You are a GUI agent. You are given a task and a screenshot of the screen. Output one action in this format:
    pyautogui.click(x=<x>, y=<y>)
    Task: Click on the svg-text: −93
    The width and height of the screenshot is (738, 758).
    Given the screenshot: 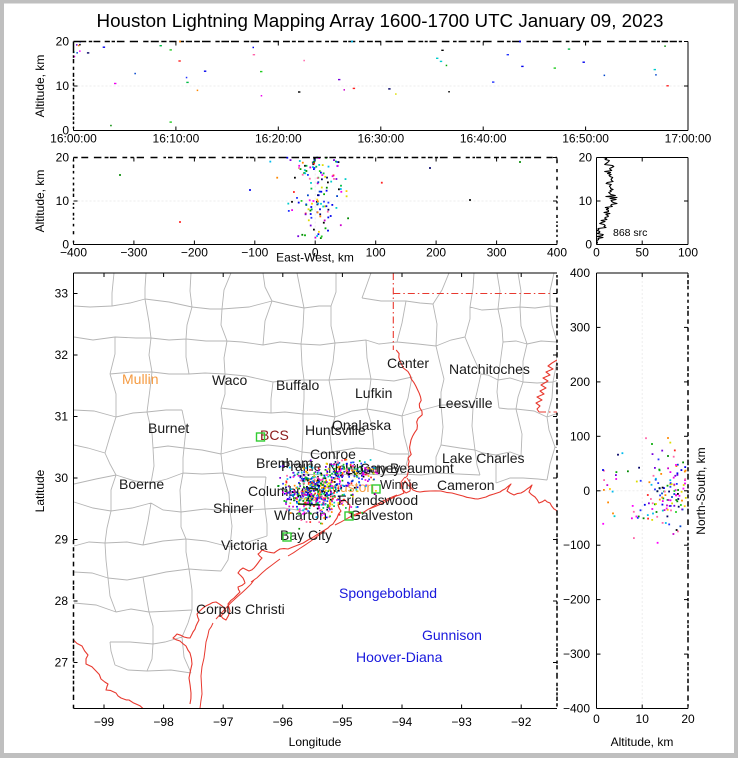 What is the action you would take?
    pyautogui.click(x=461, y=722)
    